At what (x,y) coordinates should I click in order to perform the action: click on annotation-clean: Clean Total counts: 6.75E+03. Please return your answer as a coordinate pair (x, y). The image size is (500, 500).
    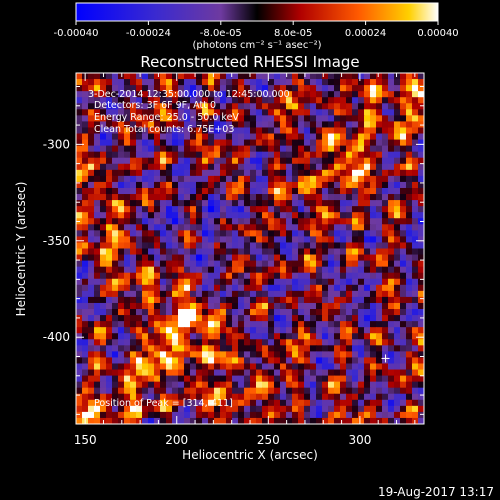
    Looking at the image, I should click on (164, 129).